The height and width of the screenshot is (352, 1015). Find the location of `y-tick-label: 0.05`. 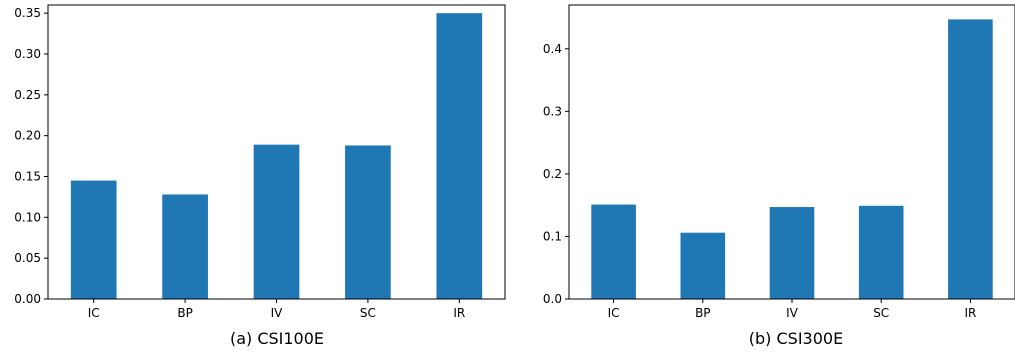

y-tick-label: 0.05 is located at coordinates (27, 258).